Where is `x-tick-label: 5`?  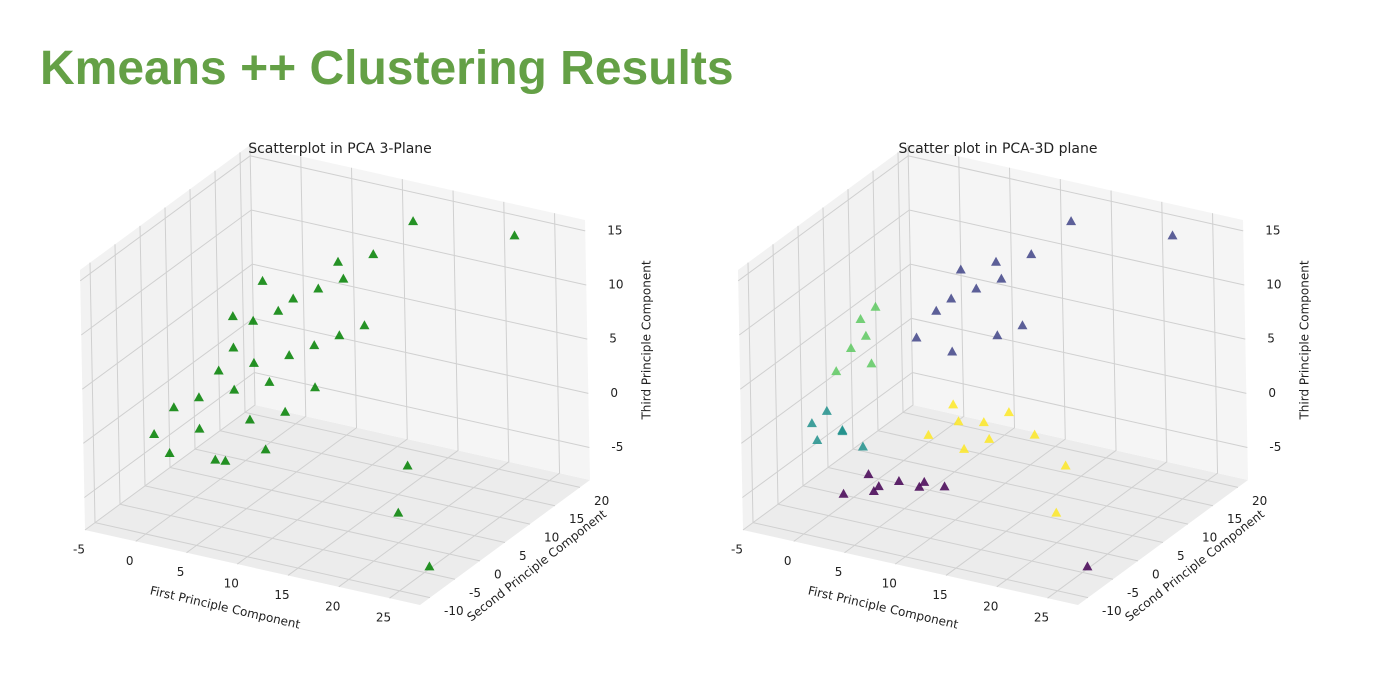
x-tick-label: 5 is located at coordinates (839, 572).